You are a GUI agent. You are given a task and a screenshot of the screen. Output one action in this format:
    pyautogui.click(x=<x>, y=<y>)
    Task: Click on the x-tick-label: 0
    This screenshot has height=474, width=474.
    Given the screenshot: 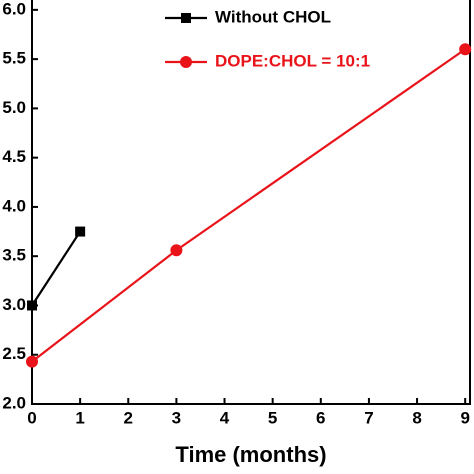 What is the action you would take?
    pyautogui.click(x=31, y=417)
    